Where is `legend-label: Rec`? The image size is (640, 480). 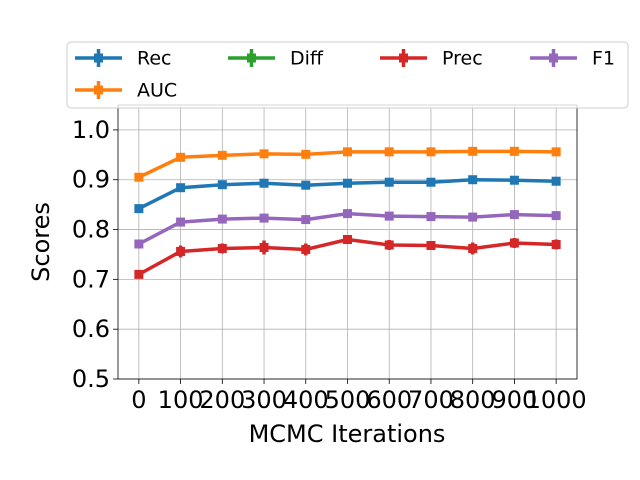 legend-label: Rec is located at coordinates (154, 59).